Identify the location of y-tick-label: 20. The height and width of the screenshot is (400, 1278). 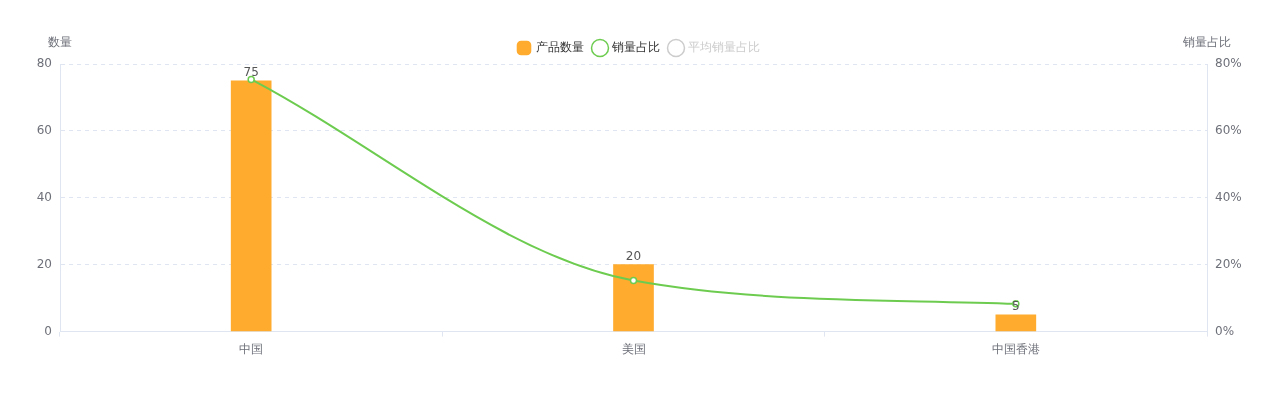
(44, 263).